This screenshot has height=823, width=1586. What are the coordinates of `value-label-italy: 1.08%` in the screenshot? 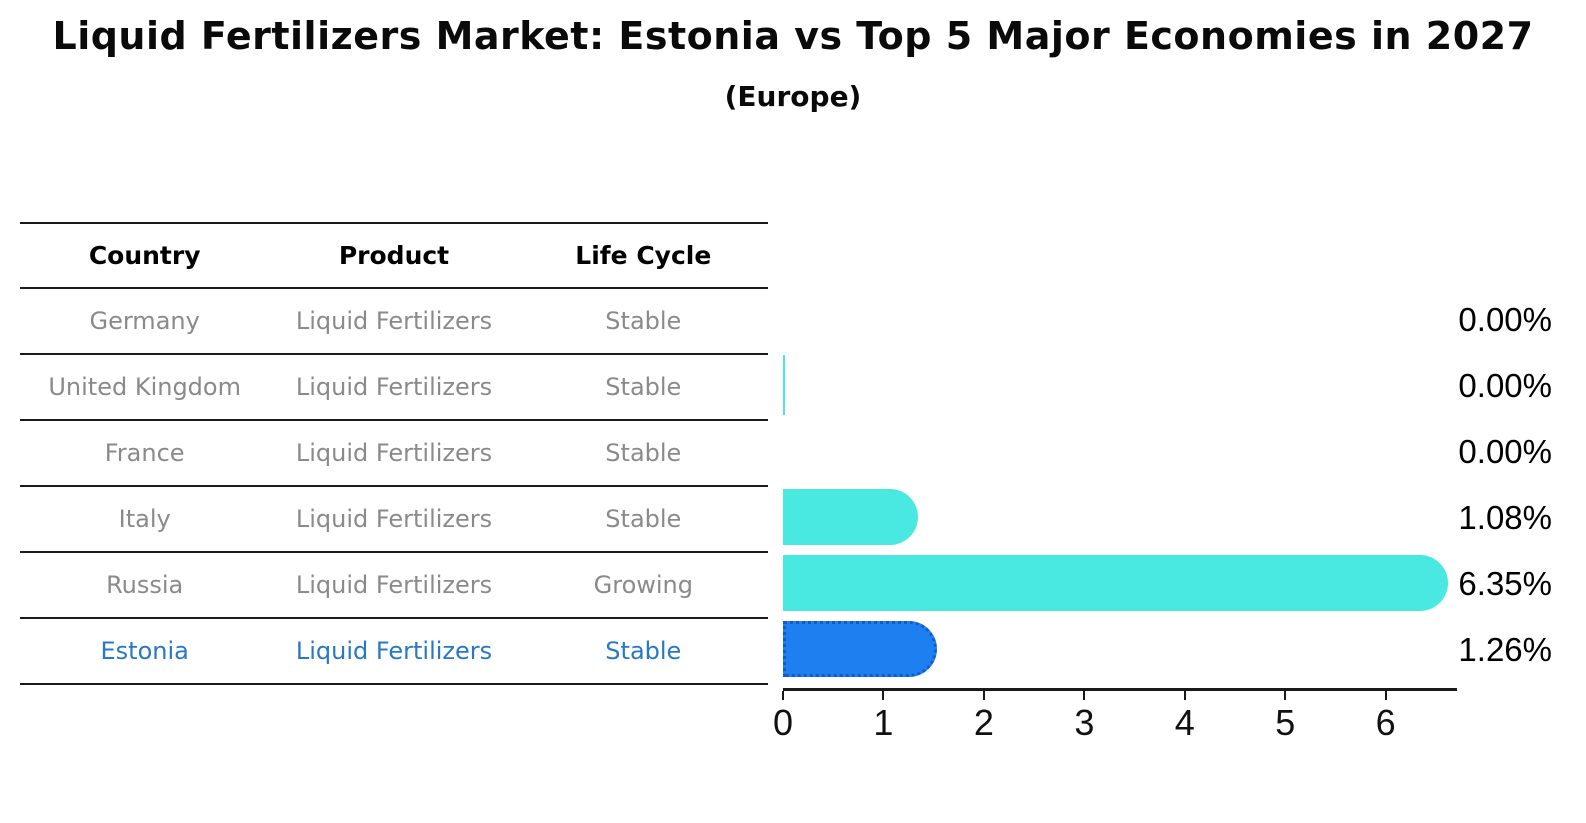 It's located at (1505, 517).